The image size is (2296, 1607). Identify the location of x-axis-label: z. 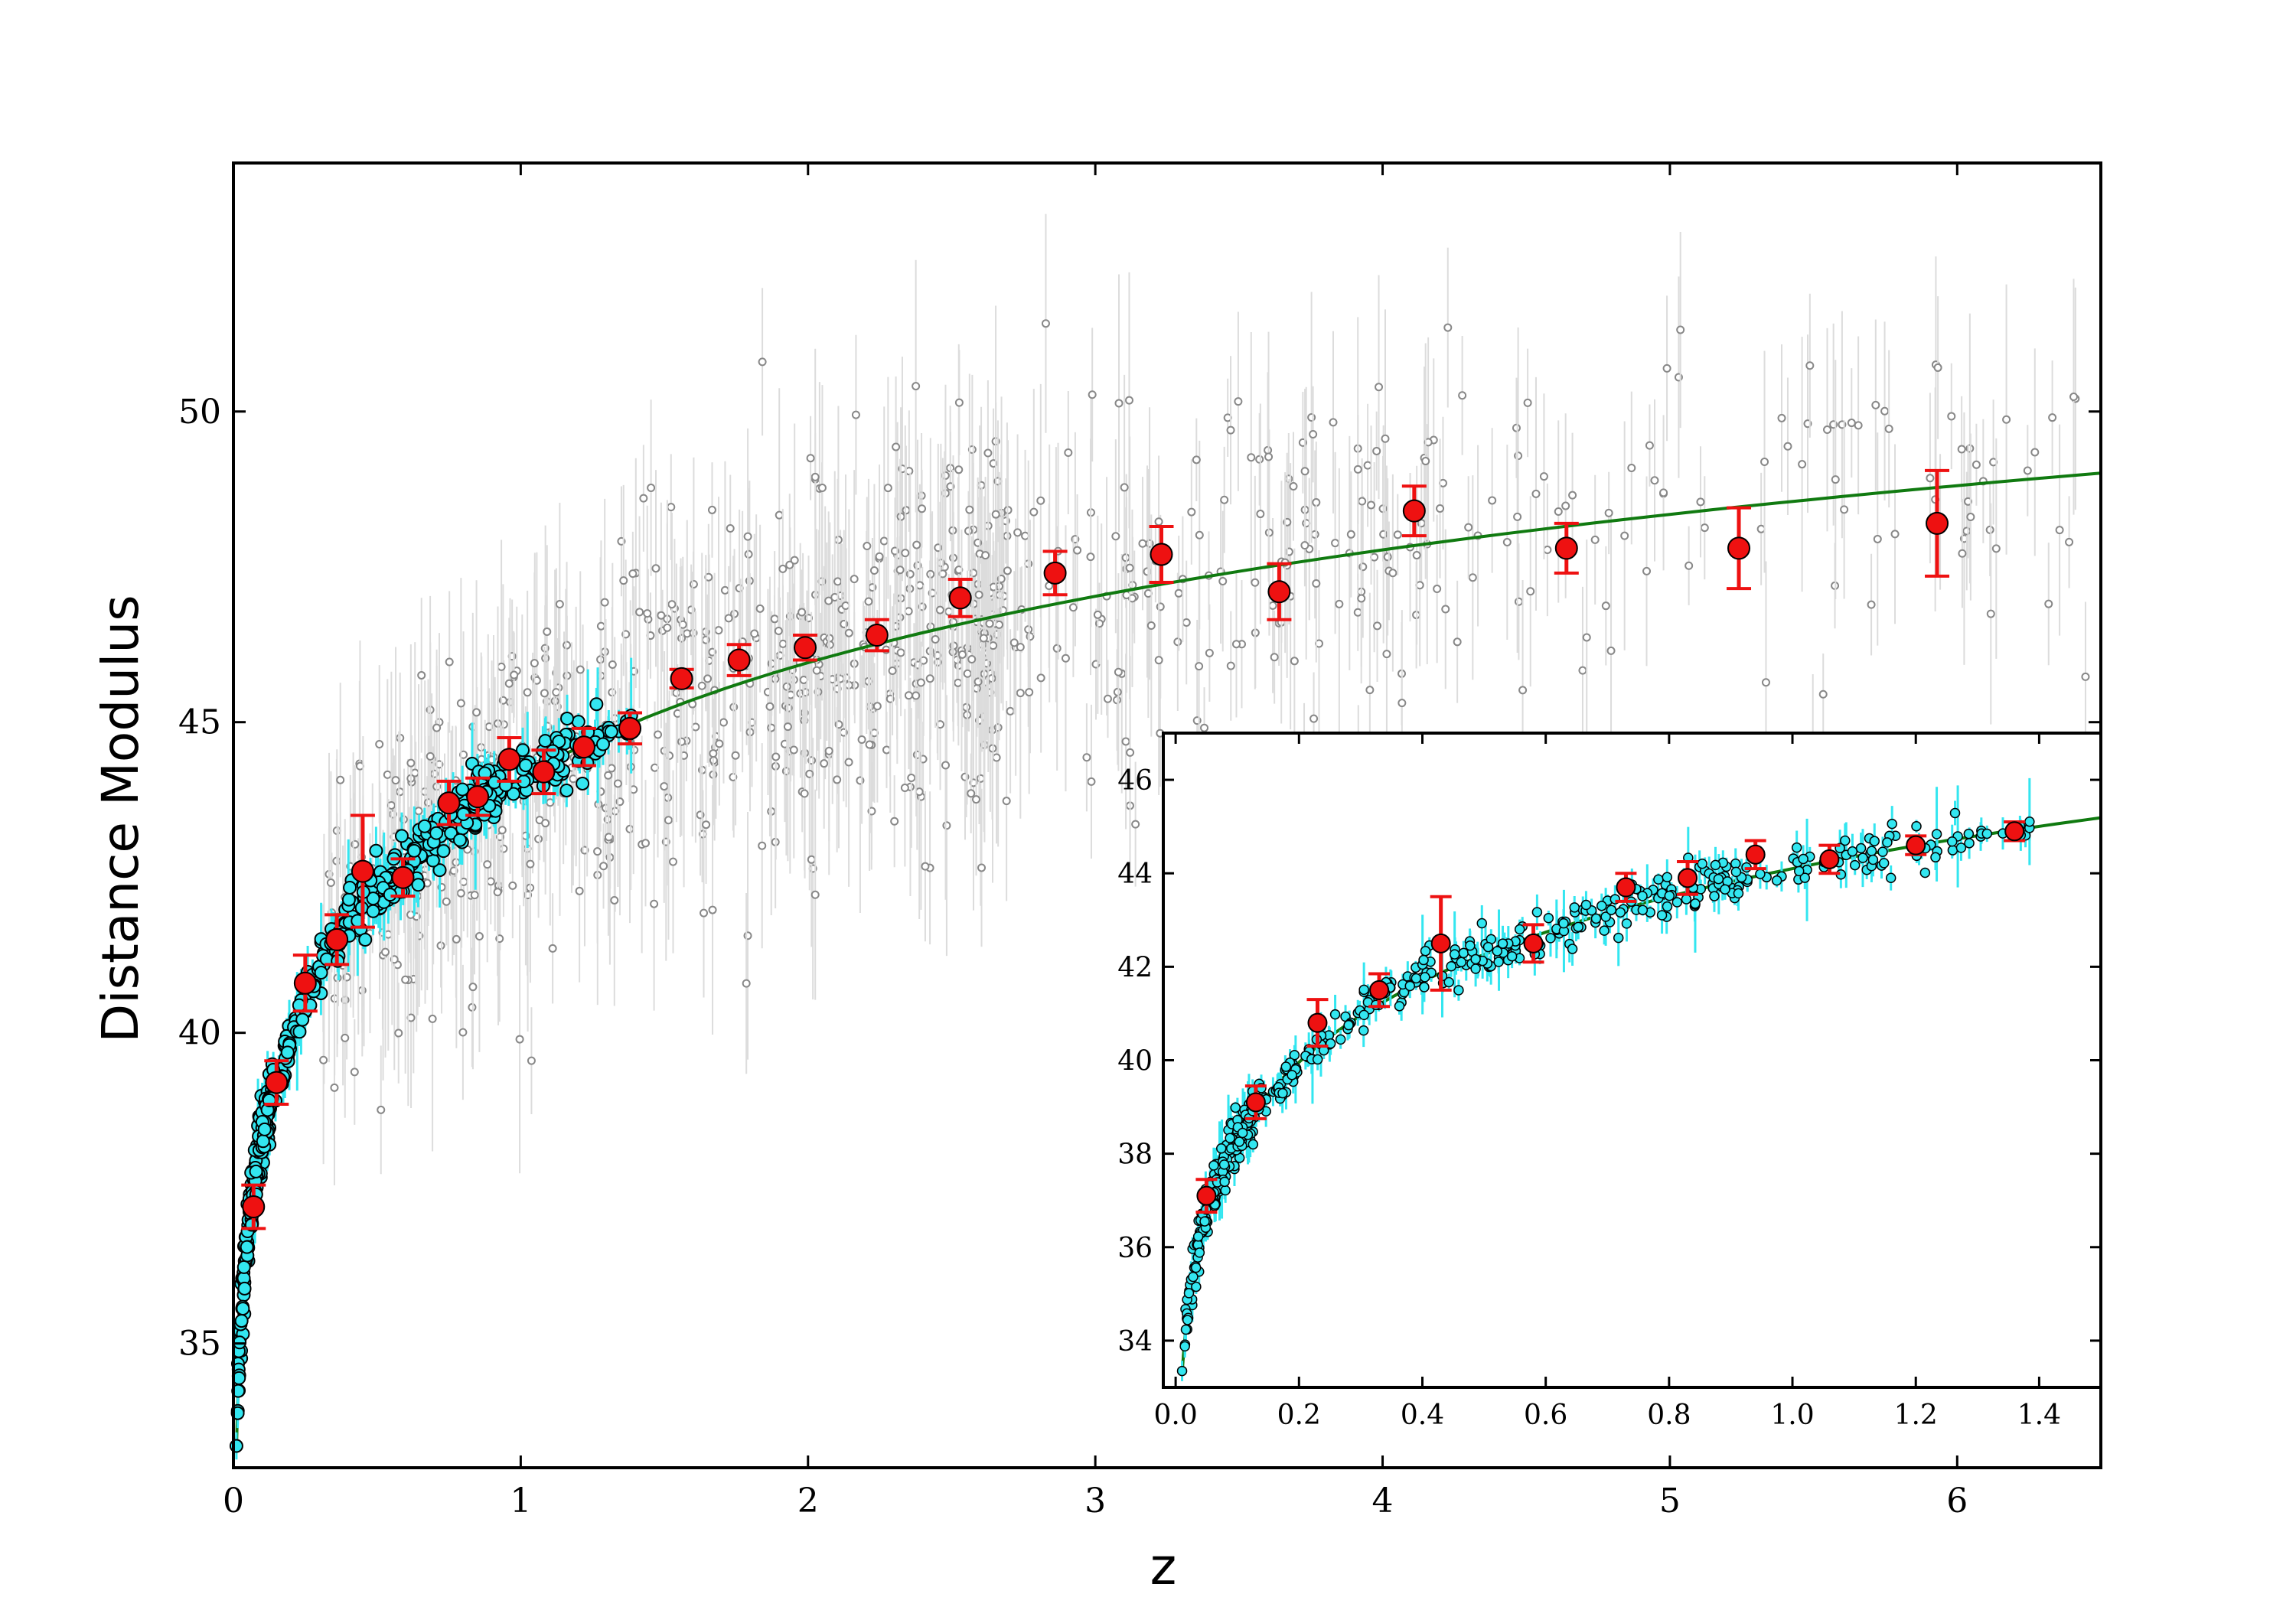
(1163, 1566).